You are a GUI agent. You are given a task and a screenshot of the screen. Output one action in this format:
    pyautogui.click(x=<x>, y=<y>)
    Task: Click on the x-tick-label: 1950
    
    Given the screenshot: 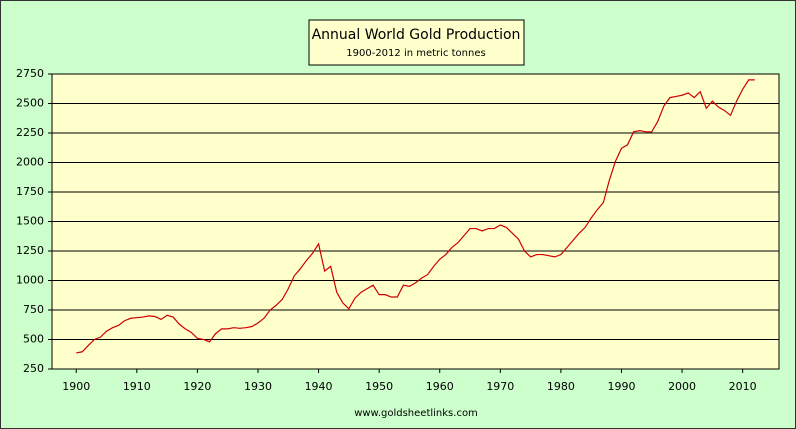 What is the action you would take?
    pyautogui.click(x=379, y=386)
    